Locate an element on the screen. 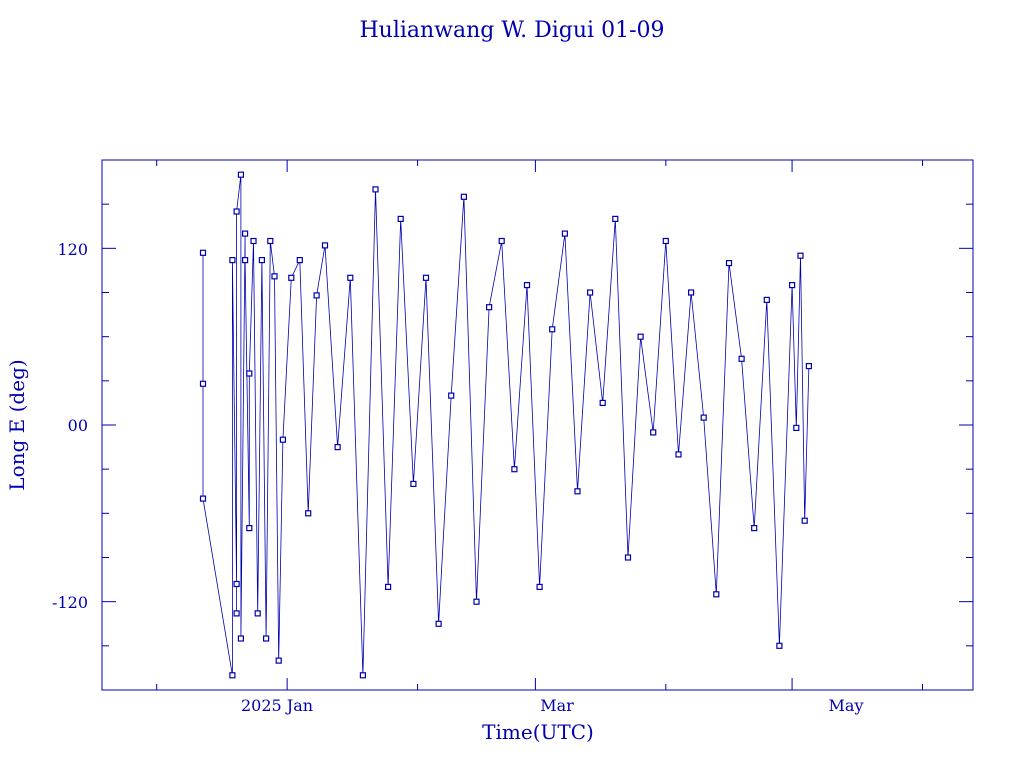  y-tick-label: 120 is located at coordinates (72, 249).